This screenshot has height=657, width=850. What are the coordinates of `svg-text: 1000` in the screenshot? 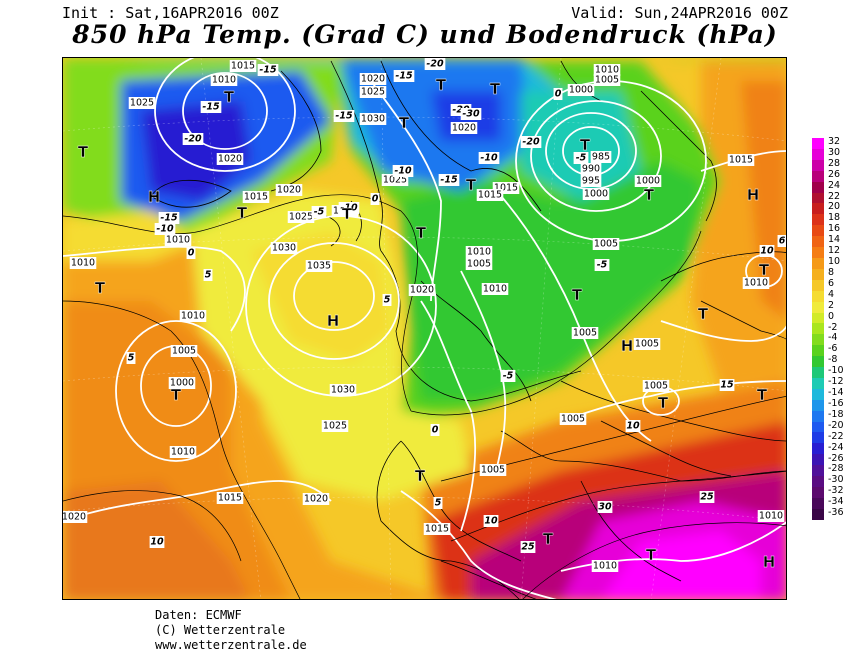 It's located at (581, 90).